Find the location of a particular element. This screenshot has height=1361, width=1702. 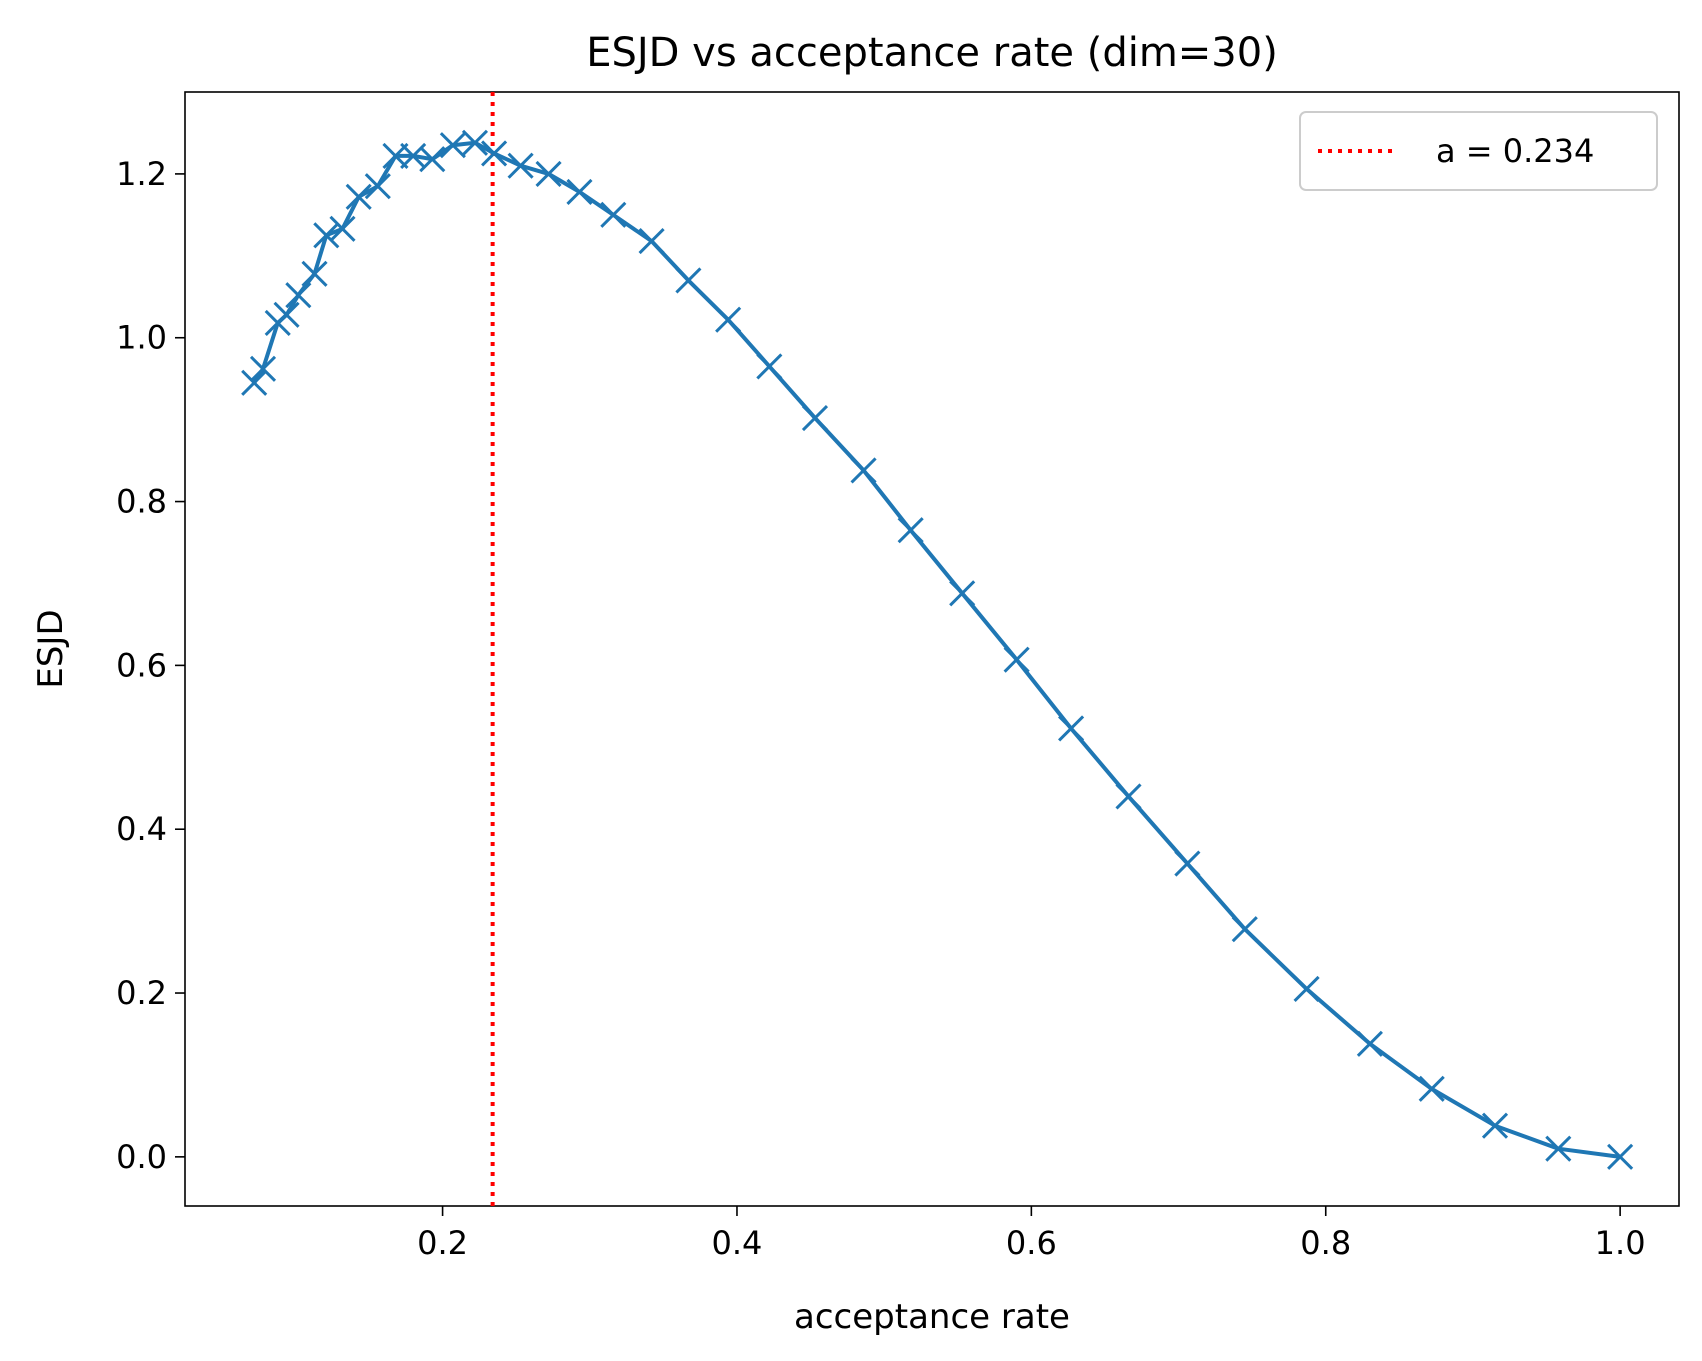

y-axis: 0.0 0.2 0.4 0.6 0.8 1.0 1.2 is located at coordinates (150, 665).